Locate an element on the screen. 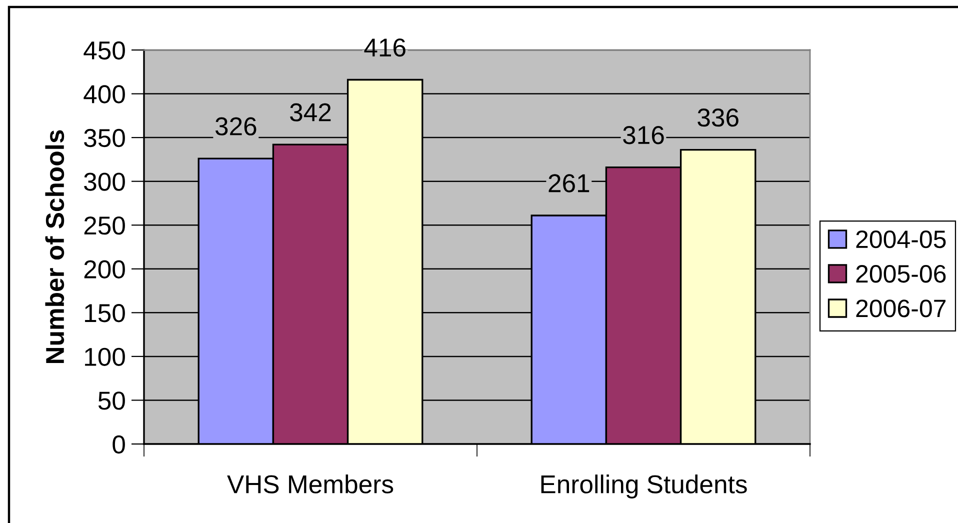 This screenshot has height=523, width=958. data-label: 261 is located at coordinates (569, 183).